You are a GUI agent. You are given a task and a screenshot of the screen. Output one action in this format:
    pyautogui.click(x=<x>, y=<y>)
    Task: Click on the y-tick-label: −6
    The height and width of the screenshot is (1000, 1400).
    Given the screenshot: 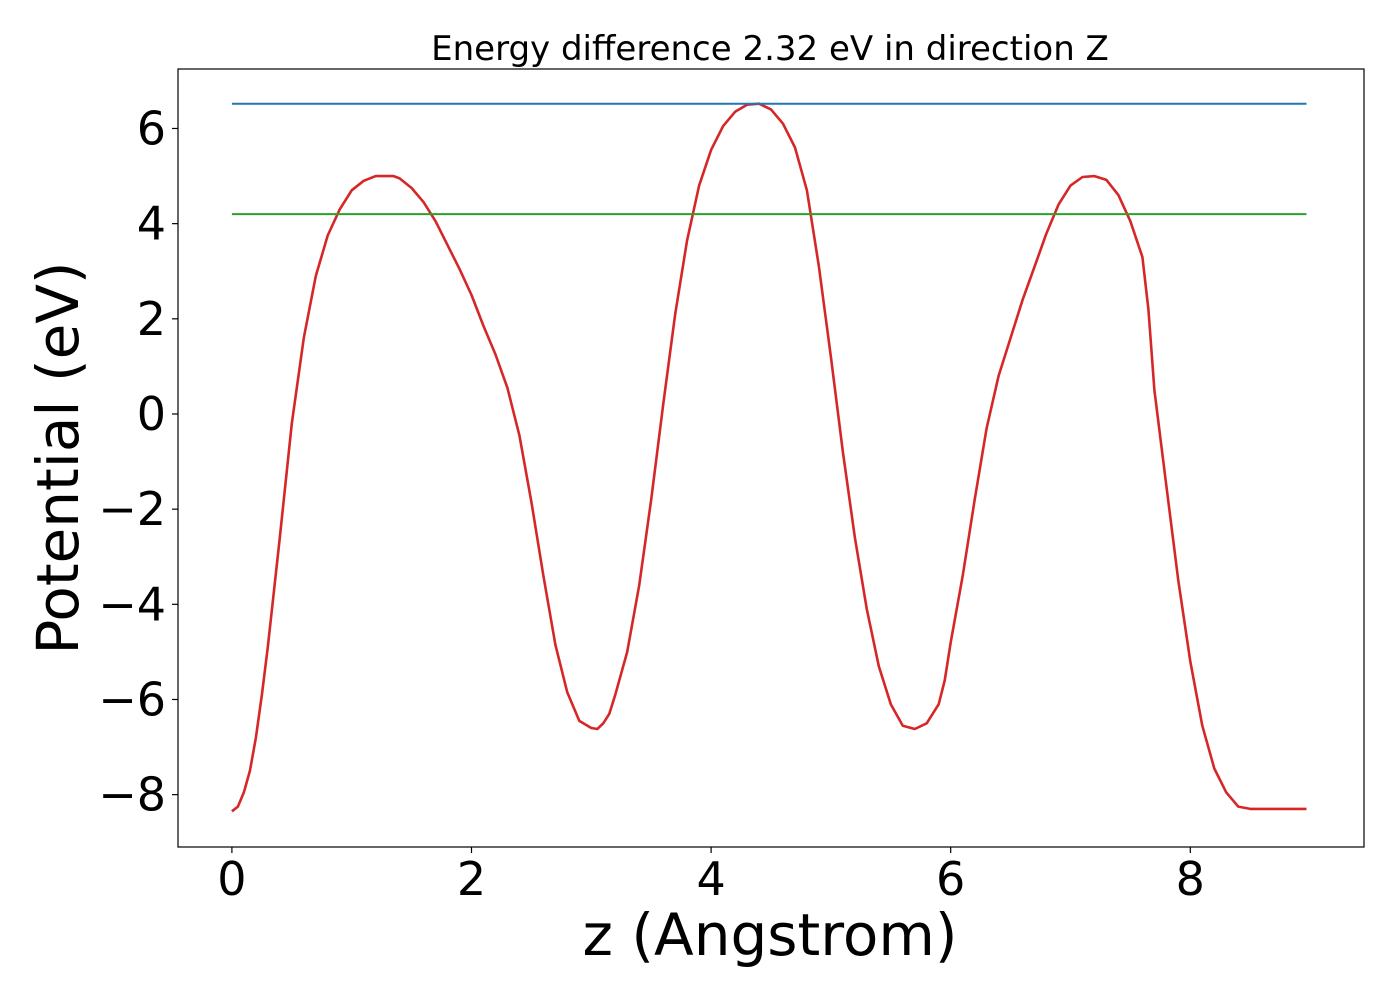 What is the action you would take?
    pyautogui.click(x=132, y=699)
    